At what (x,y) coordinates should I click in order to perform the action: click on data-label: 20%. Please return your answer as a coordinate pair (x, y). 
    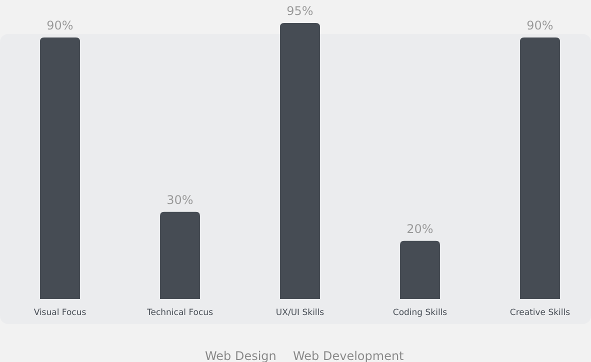
    Looking at the image, I should click on (420, 229).